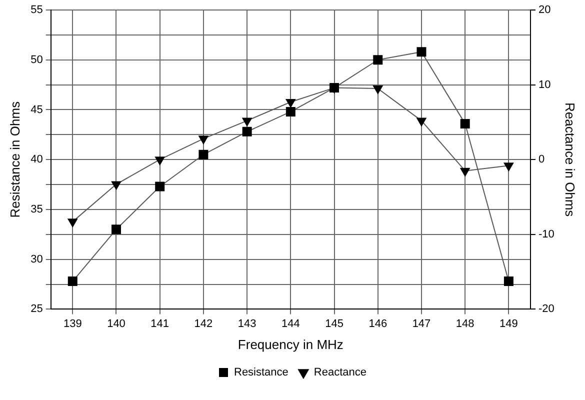 This screenshot has width=585, height=400. What do you see at coordinates (291, 344) in the screenshot?
I see `x-axis-title: Frequency in MHz` at bounding box center [291, 344].